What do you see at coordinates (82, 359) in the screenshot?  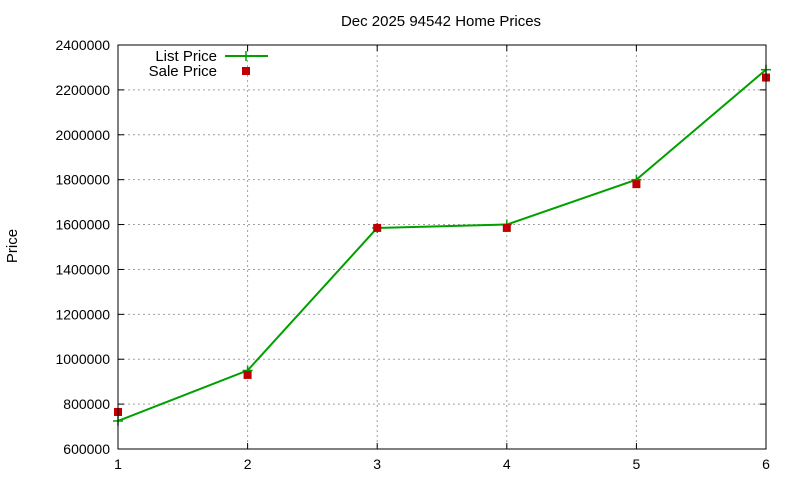 I see `y-tick-label: 1000000` at bounding box center [82, 359].